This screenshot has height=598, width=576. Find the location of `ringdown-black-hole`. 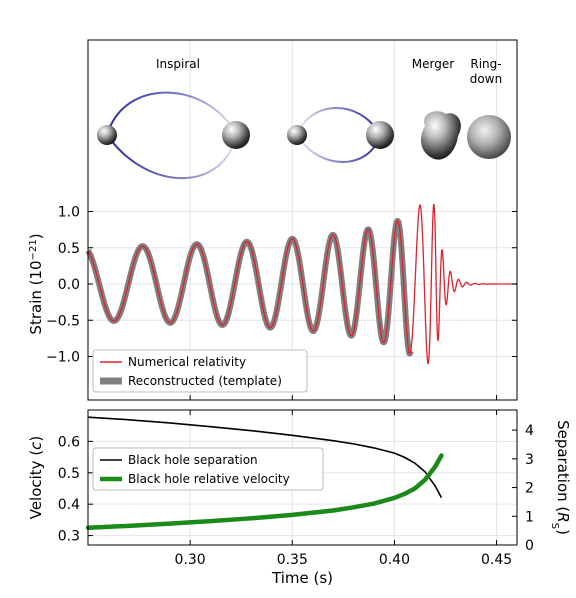

ringdown-black-hole is located at coordinates (489, 137).